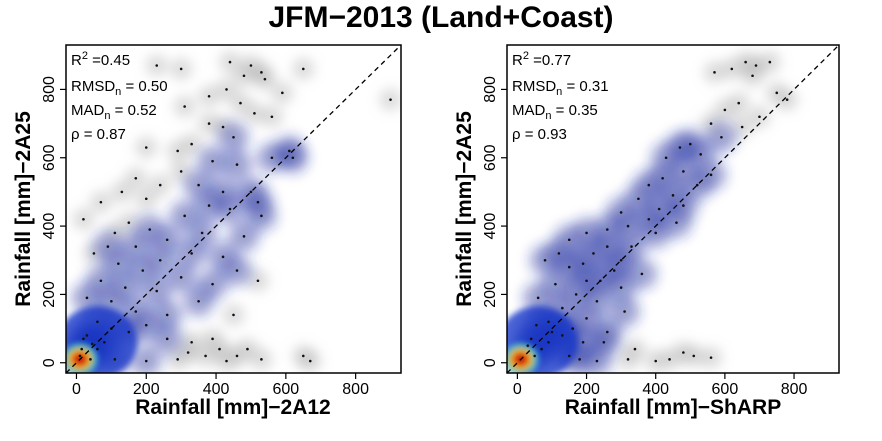  What do you see at coordinates (23, 209) in the screenshot?
I see `y-axis-title: Rainfall [mm]−2A25` at bounding box center [23, 209].